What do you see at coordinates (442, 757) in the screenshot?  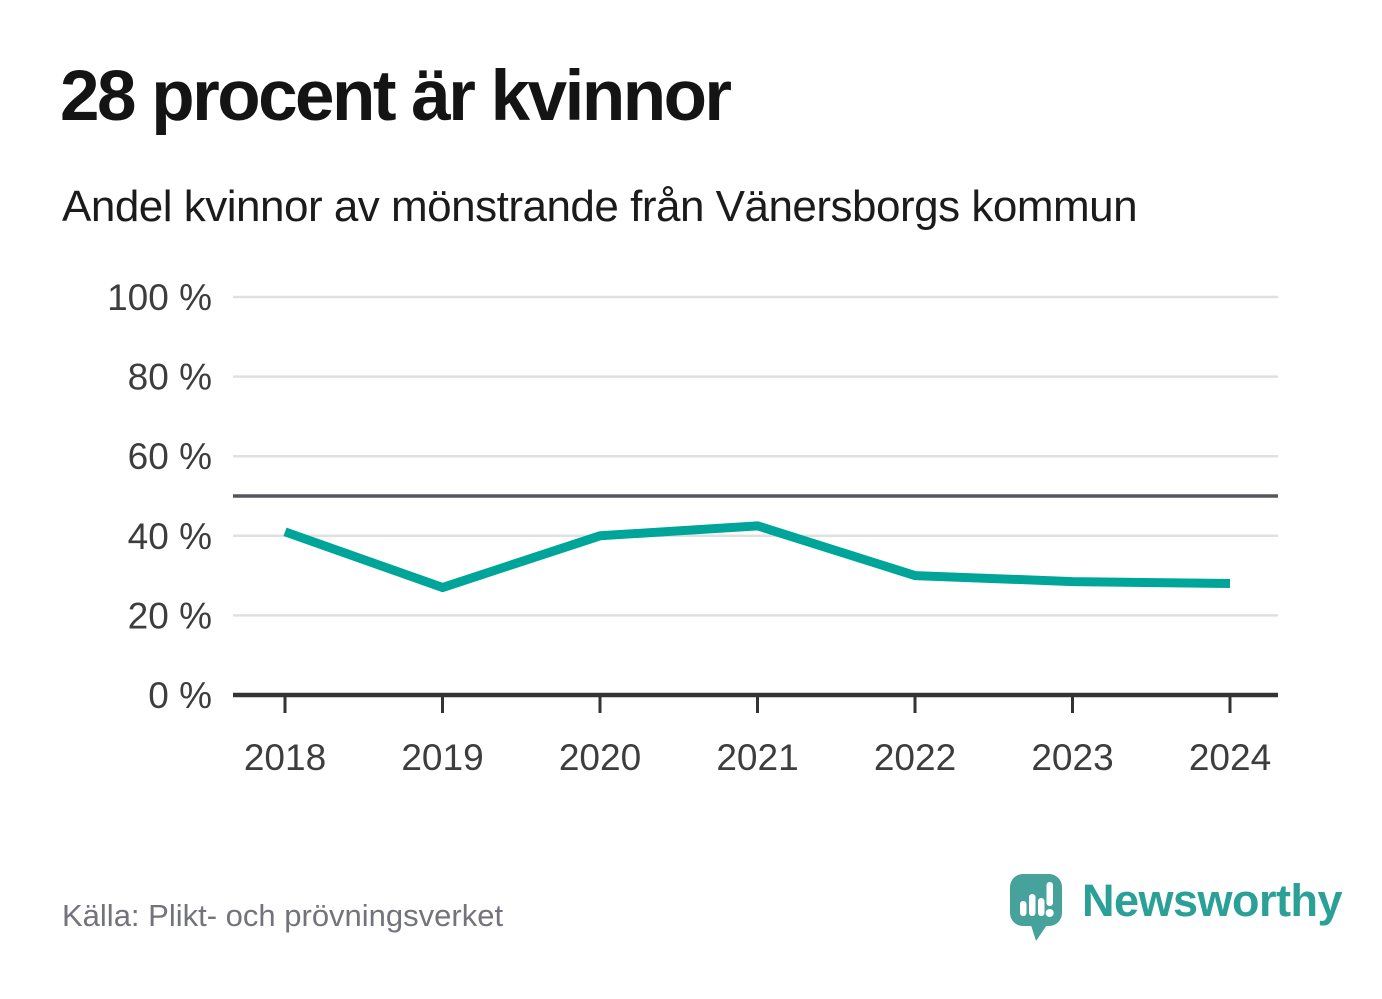 I see `x-axis-label: 2019` at bounding box center [442, 757].